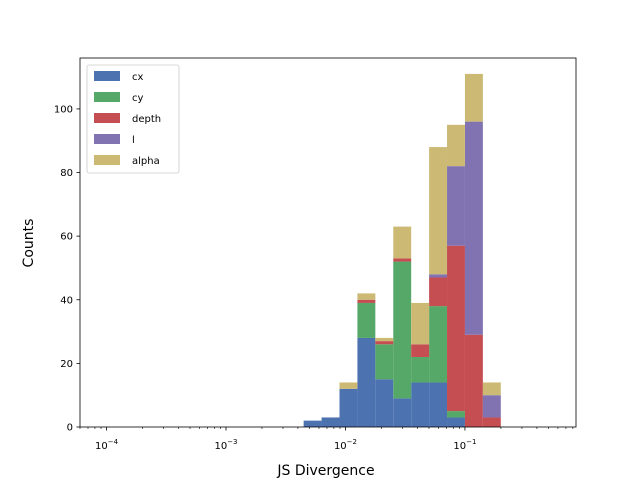 Image resolution: width=640 pixels, height=480 pixels. Describe the element at coordinates (66, 364) in the screenshot. I see `y-tick-label: 20` at that location.